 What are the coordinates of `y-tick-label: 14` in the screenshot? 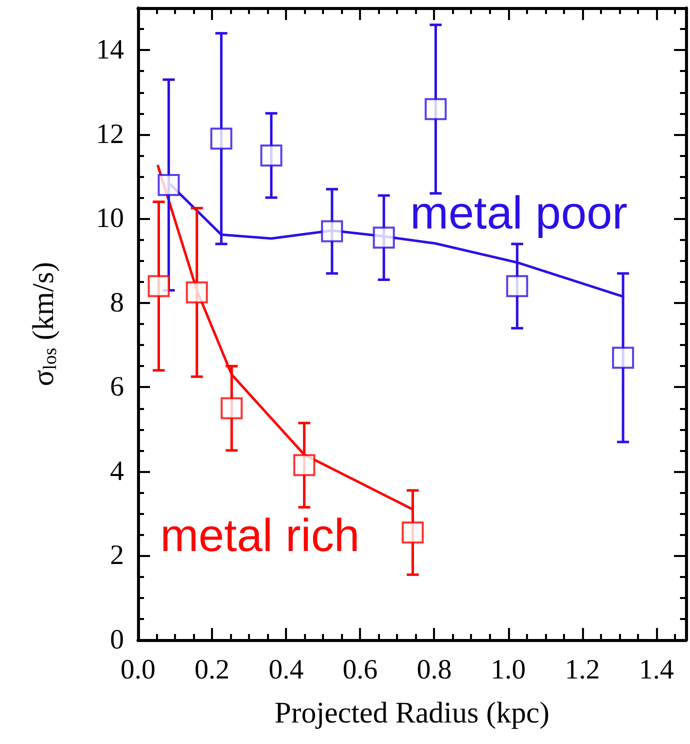 It's located at (110, 50).